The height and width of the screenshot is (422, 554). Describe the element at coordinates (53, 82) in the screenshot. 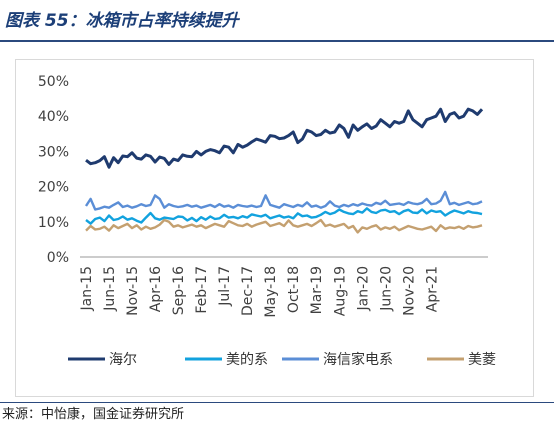

I see `y-tick-label: 50%` at that location.